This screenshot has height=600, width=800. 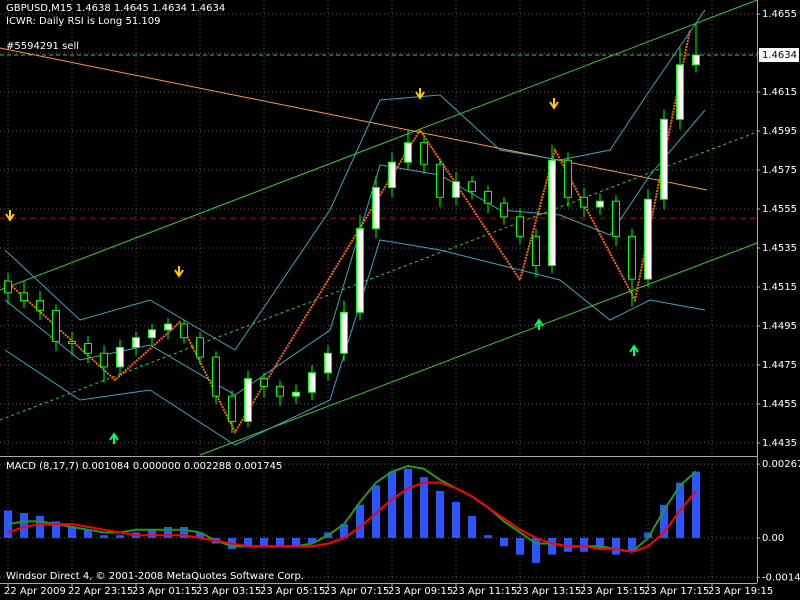 What do you see at coordinates (779, 326) in the screenshot?
I see `y-tick-label: 1.4495` at bounding box center [779, 326].